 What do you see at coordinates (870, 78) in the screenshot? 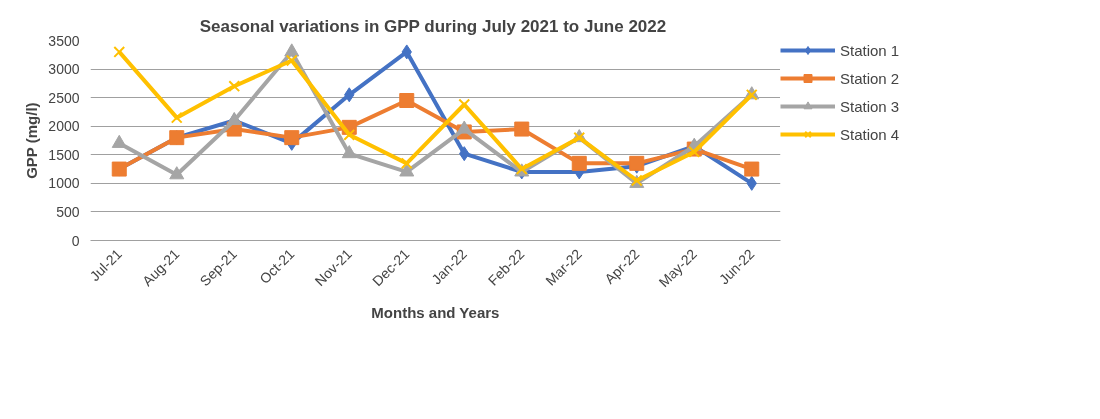
I see `legend-label: Station 2` at bounding box center [870, 78].